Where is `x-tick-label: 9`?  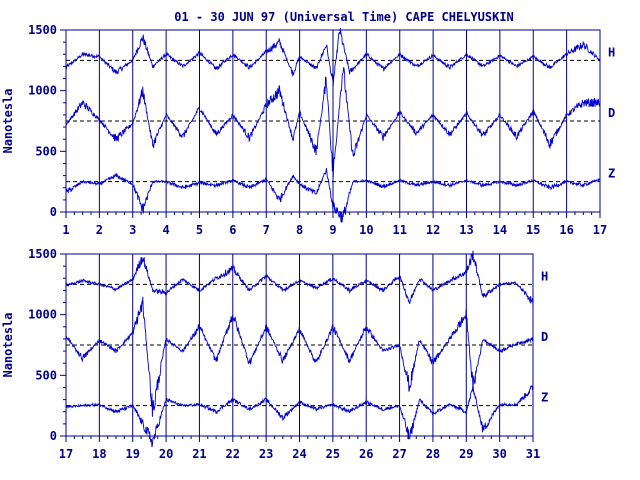
x-tick-label: 9 is located at coordinates (332, 230).